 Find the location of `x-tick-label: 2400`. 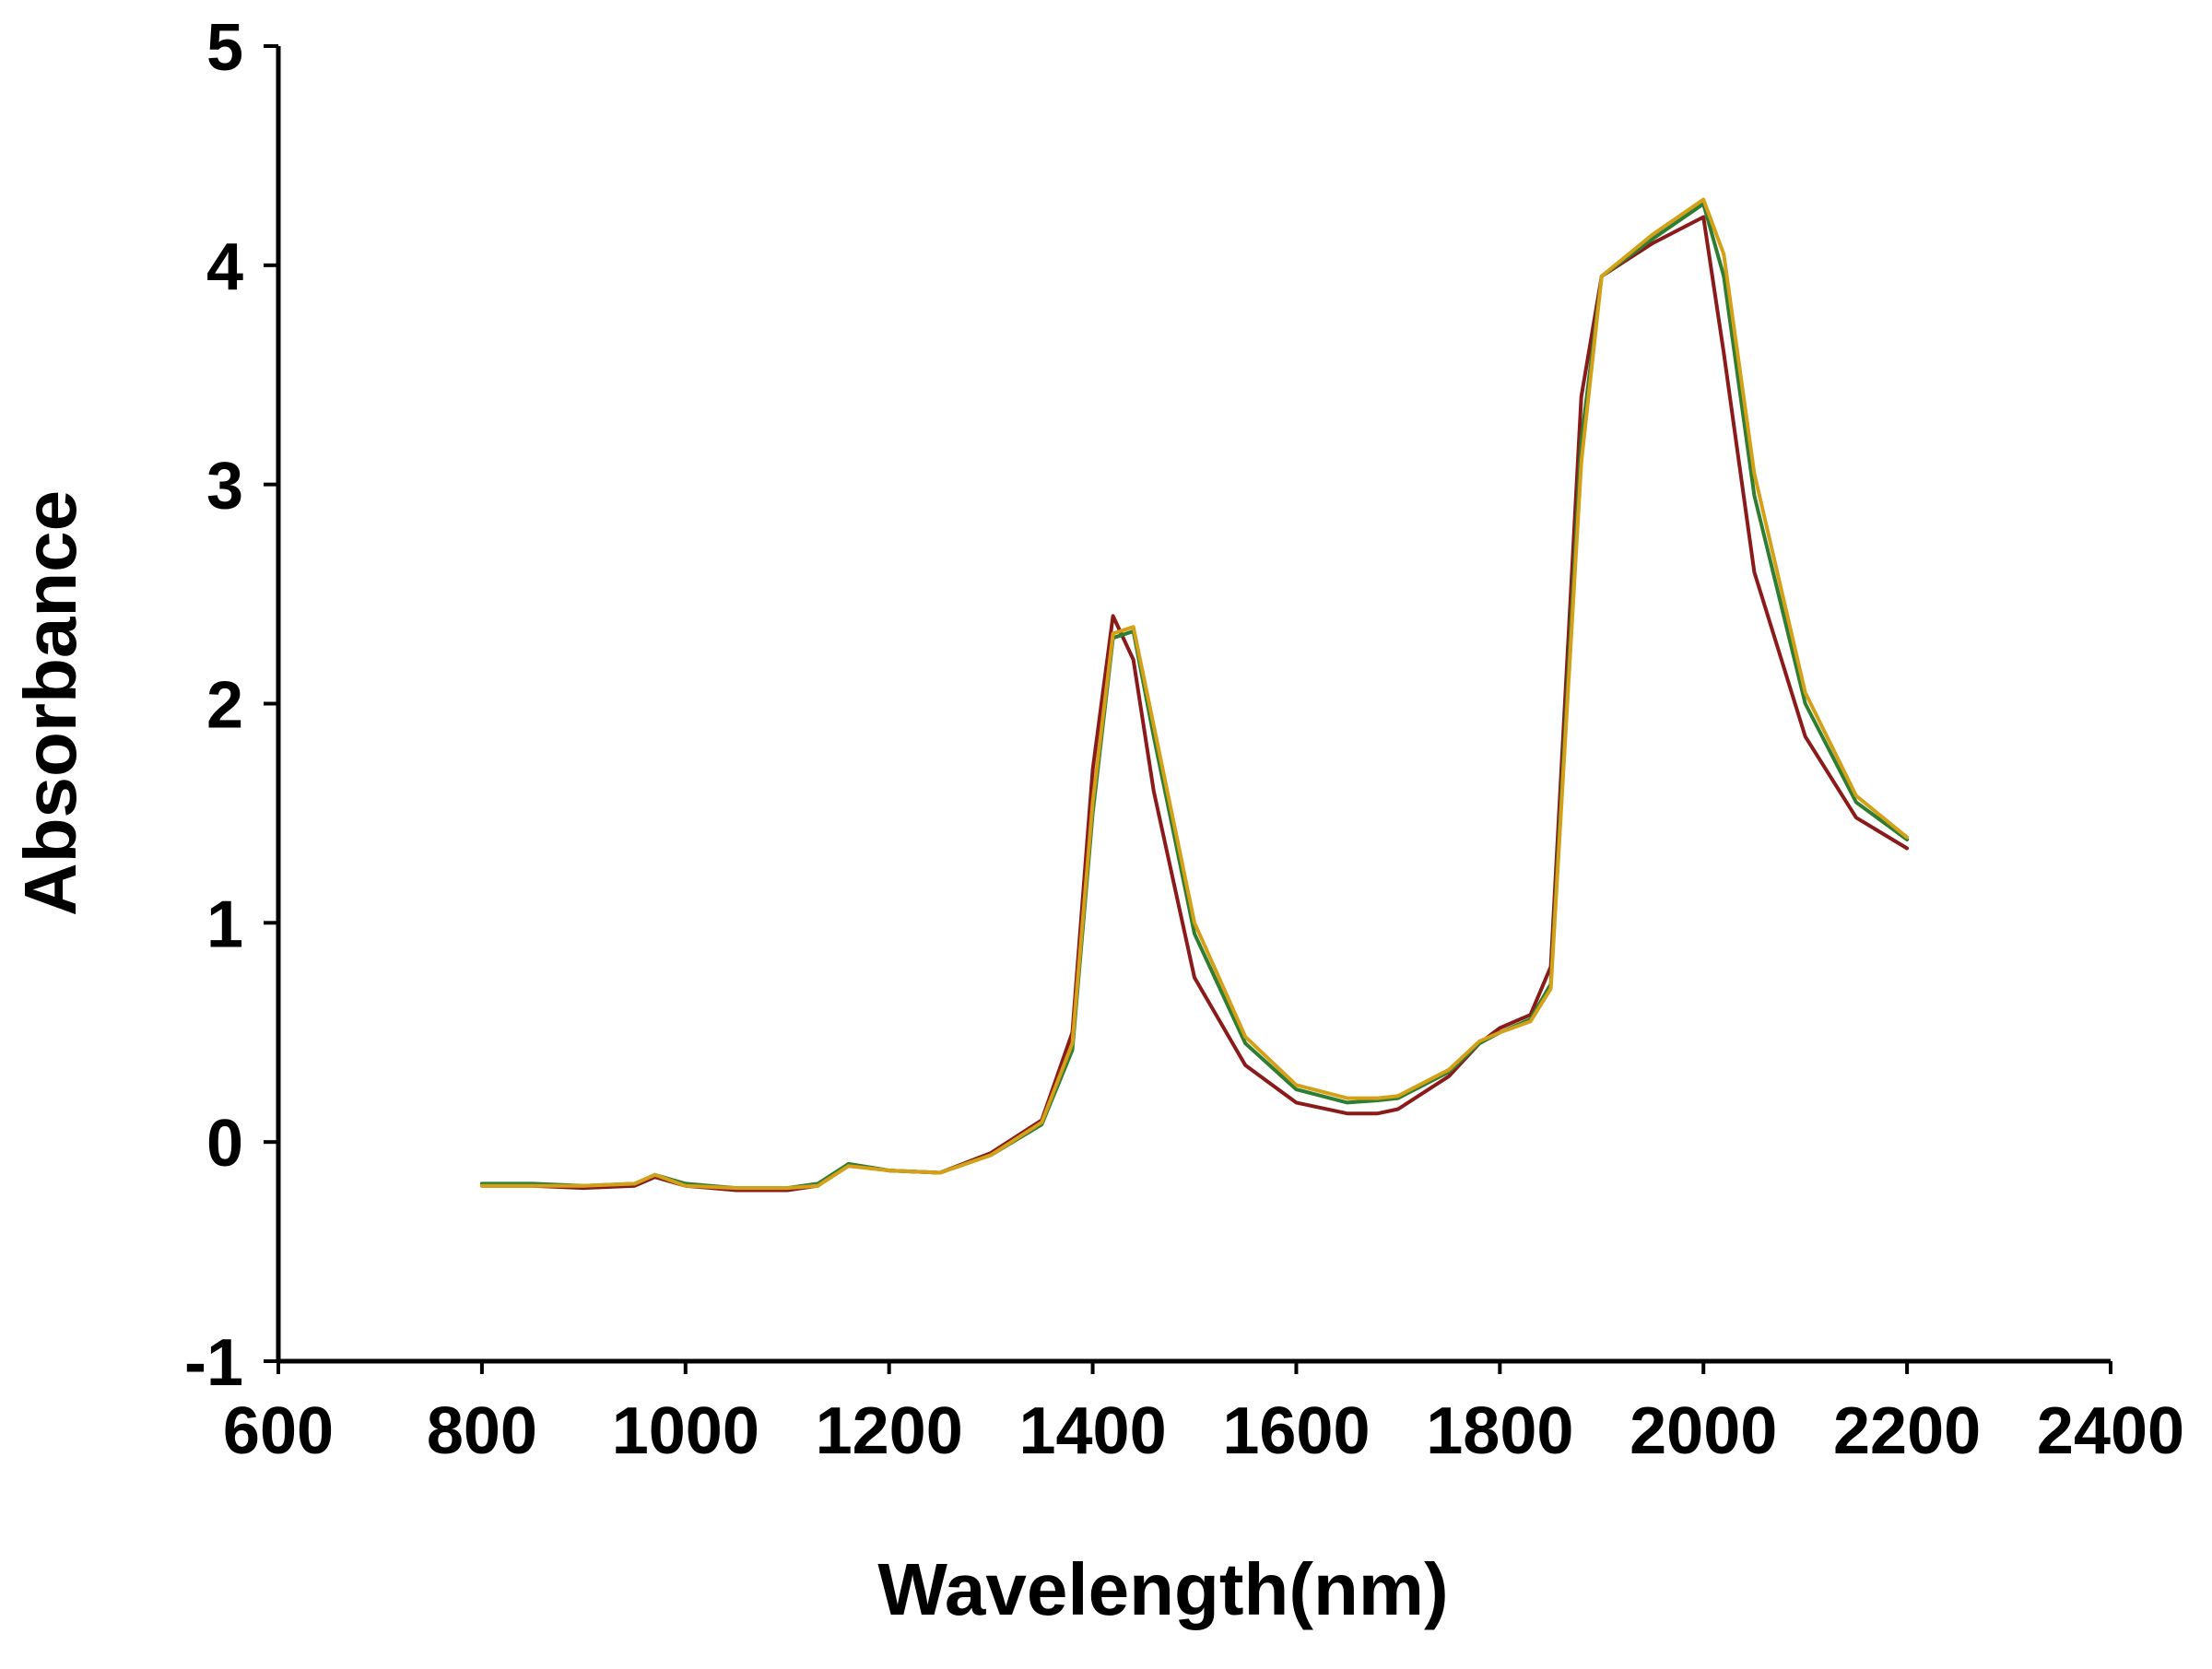

x-tick-label: 2400 is located at coordinates (2110, 1431).